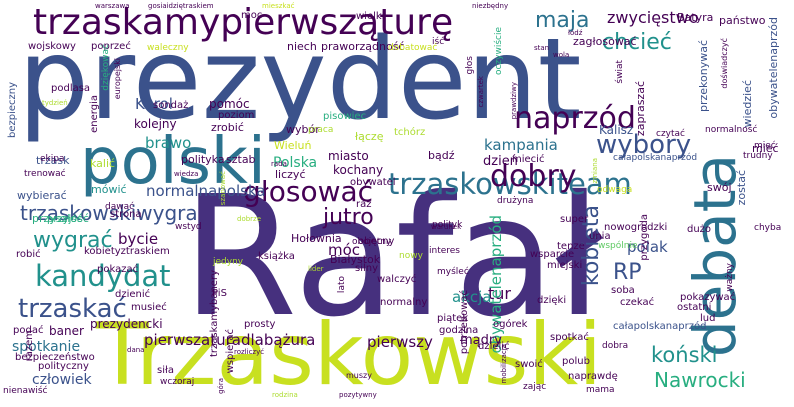 Image resolution: width=794 pixels, height=407 pixels. I want to click on word: kochany, so click(358, 170).